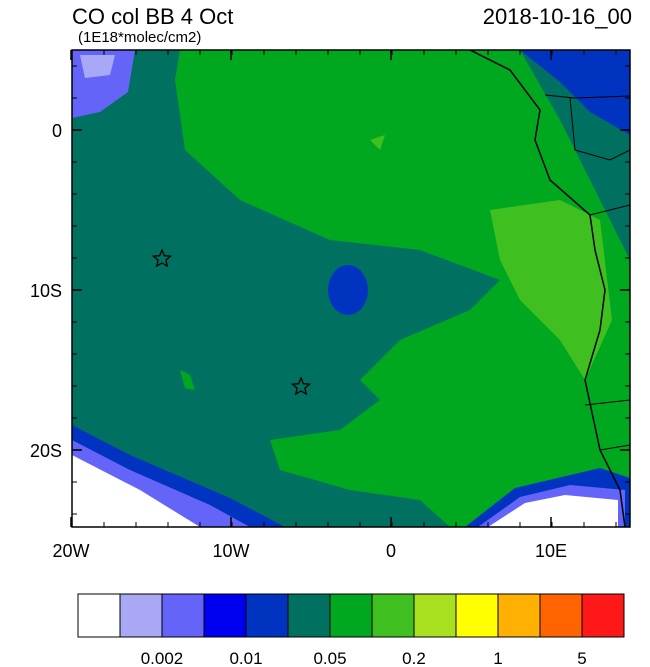 The width and height of the screenshot is (650, 667). Describe the element at coordinates (152, 16) in the screenshot. I see `title: CO col BB 4 Oct` at that location.